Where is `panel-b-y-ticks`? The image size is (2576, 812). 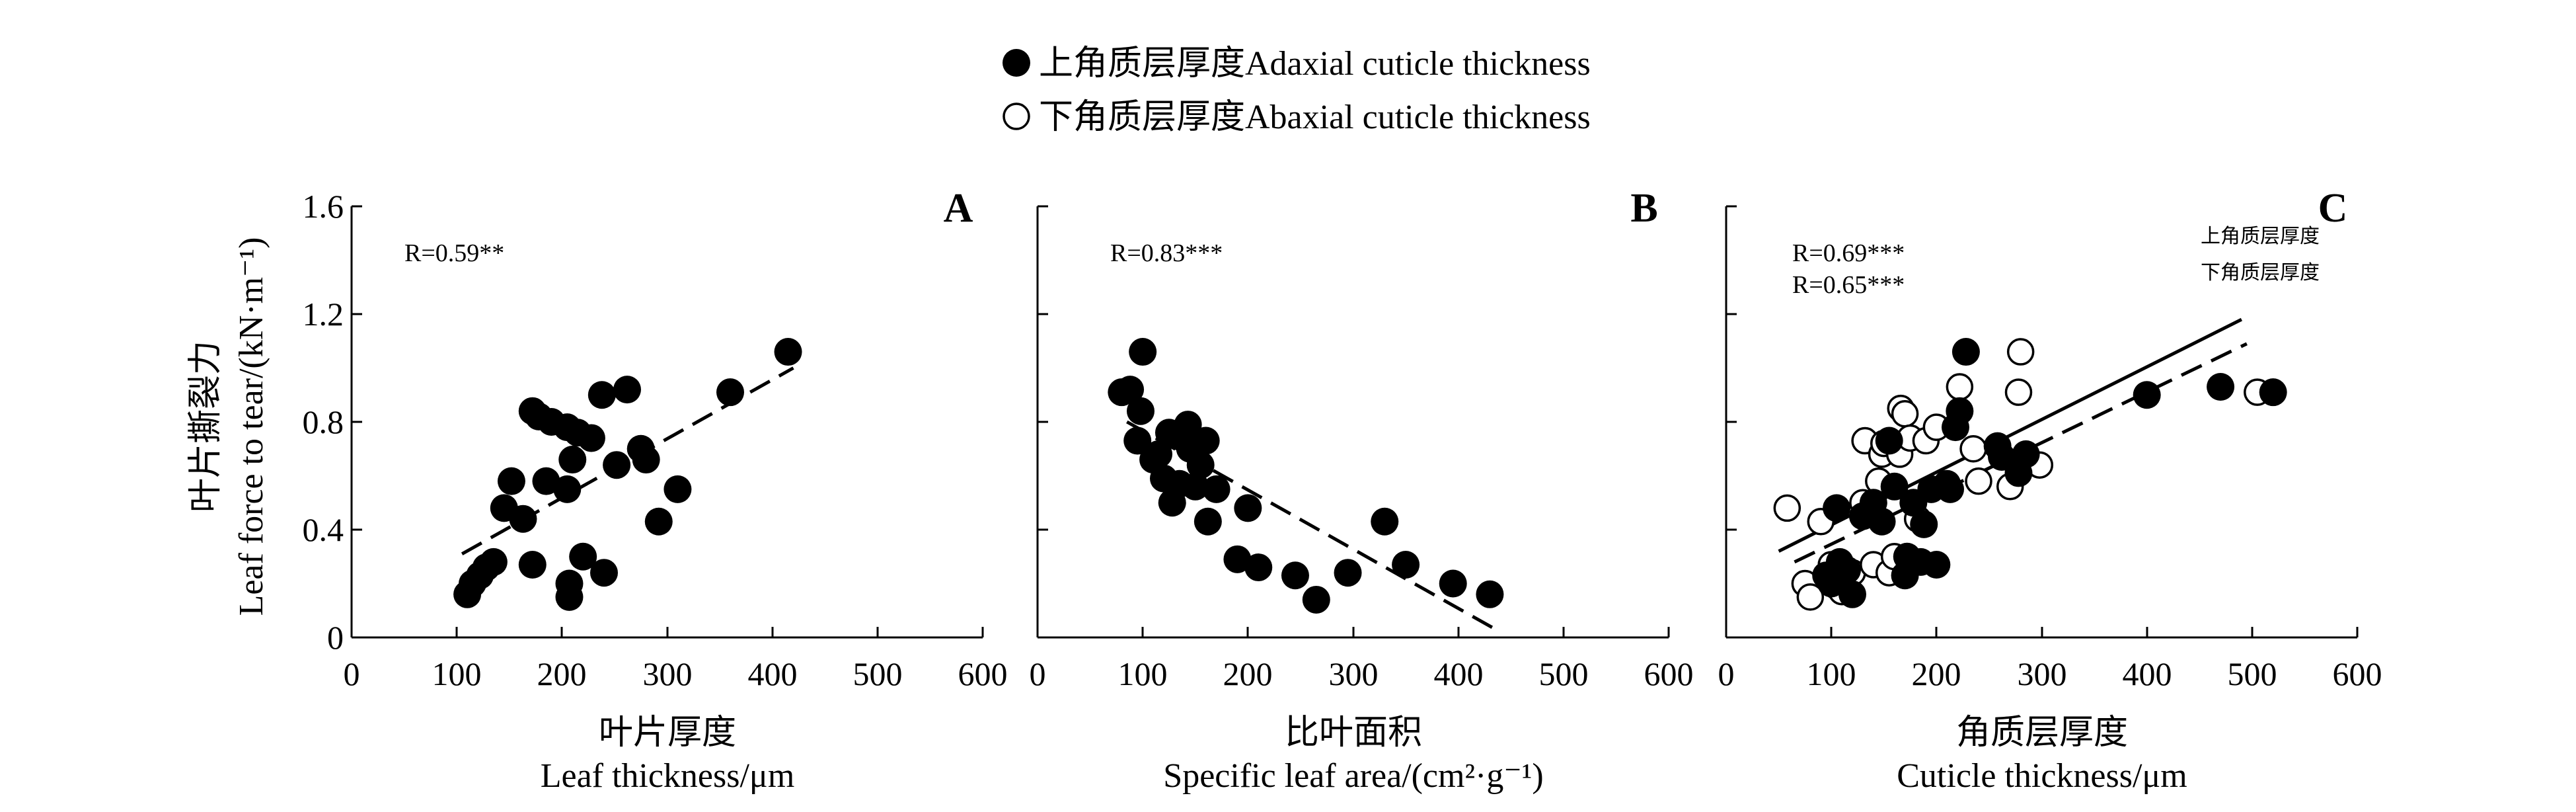
panel-b-y-ticks is located at coordinates (1043, 422).